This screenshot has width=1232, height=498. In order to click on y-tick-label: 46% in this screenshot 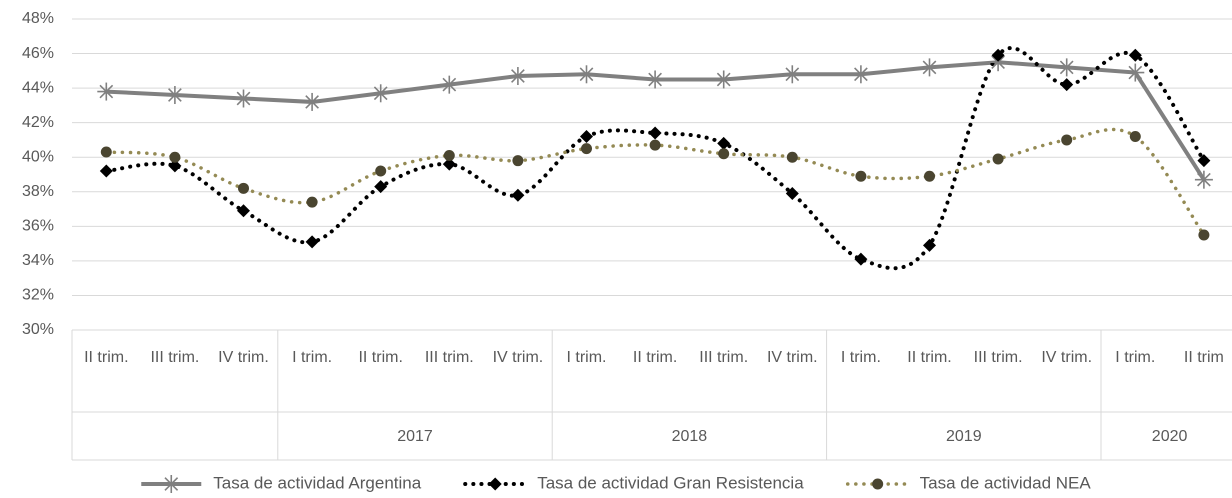, I will do `click(38, 53)`.